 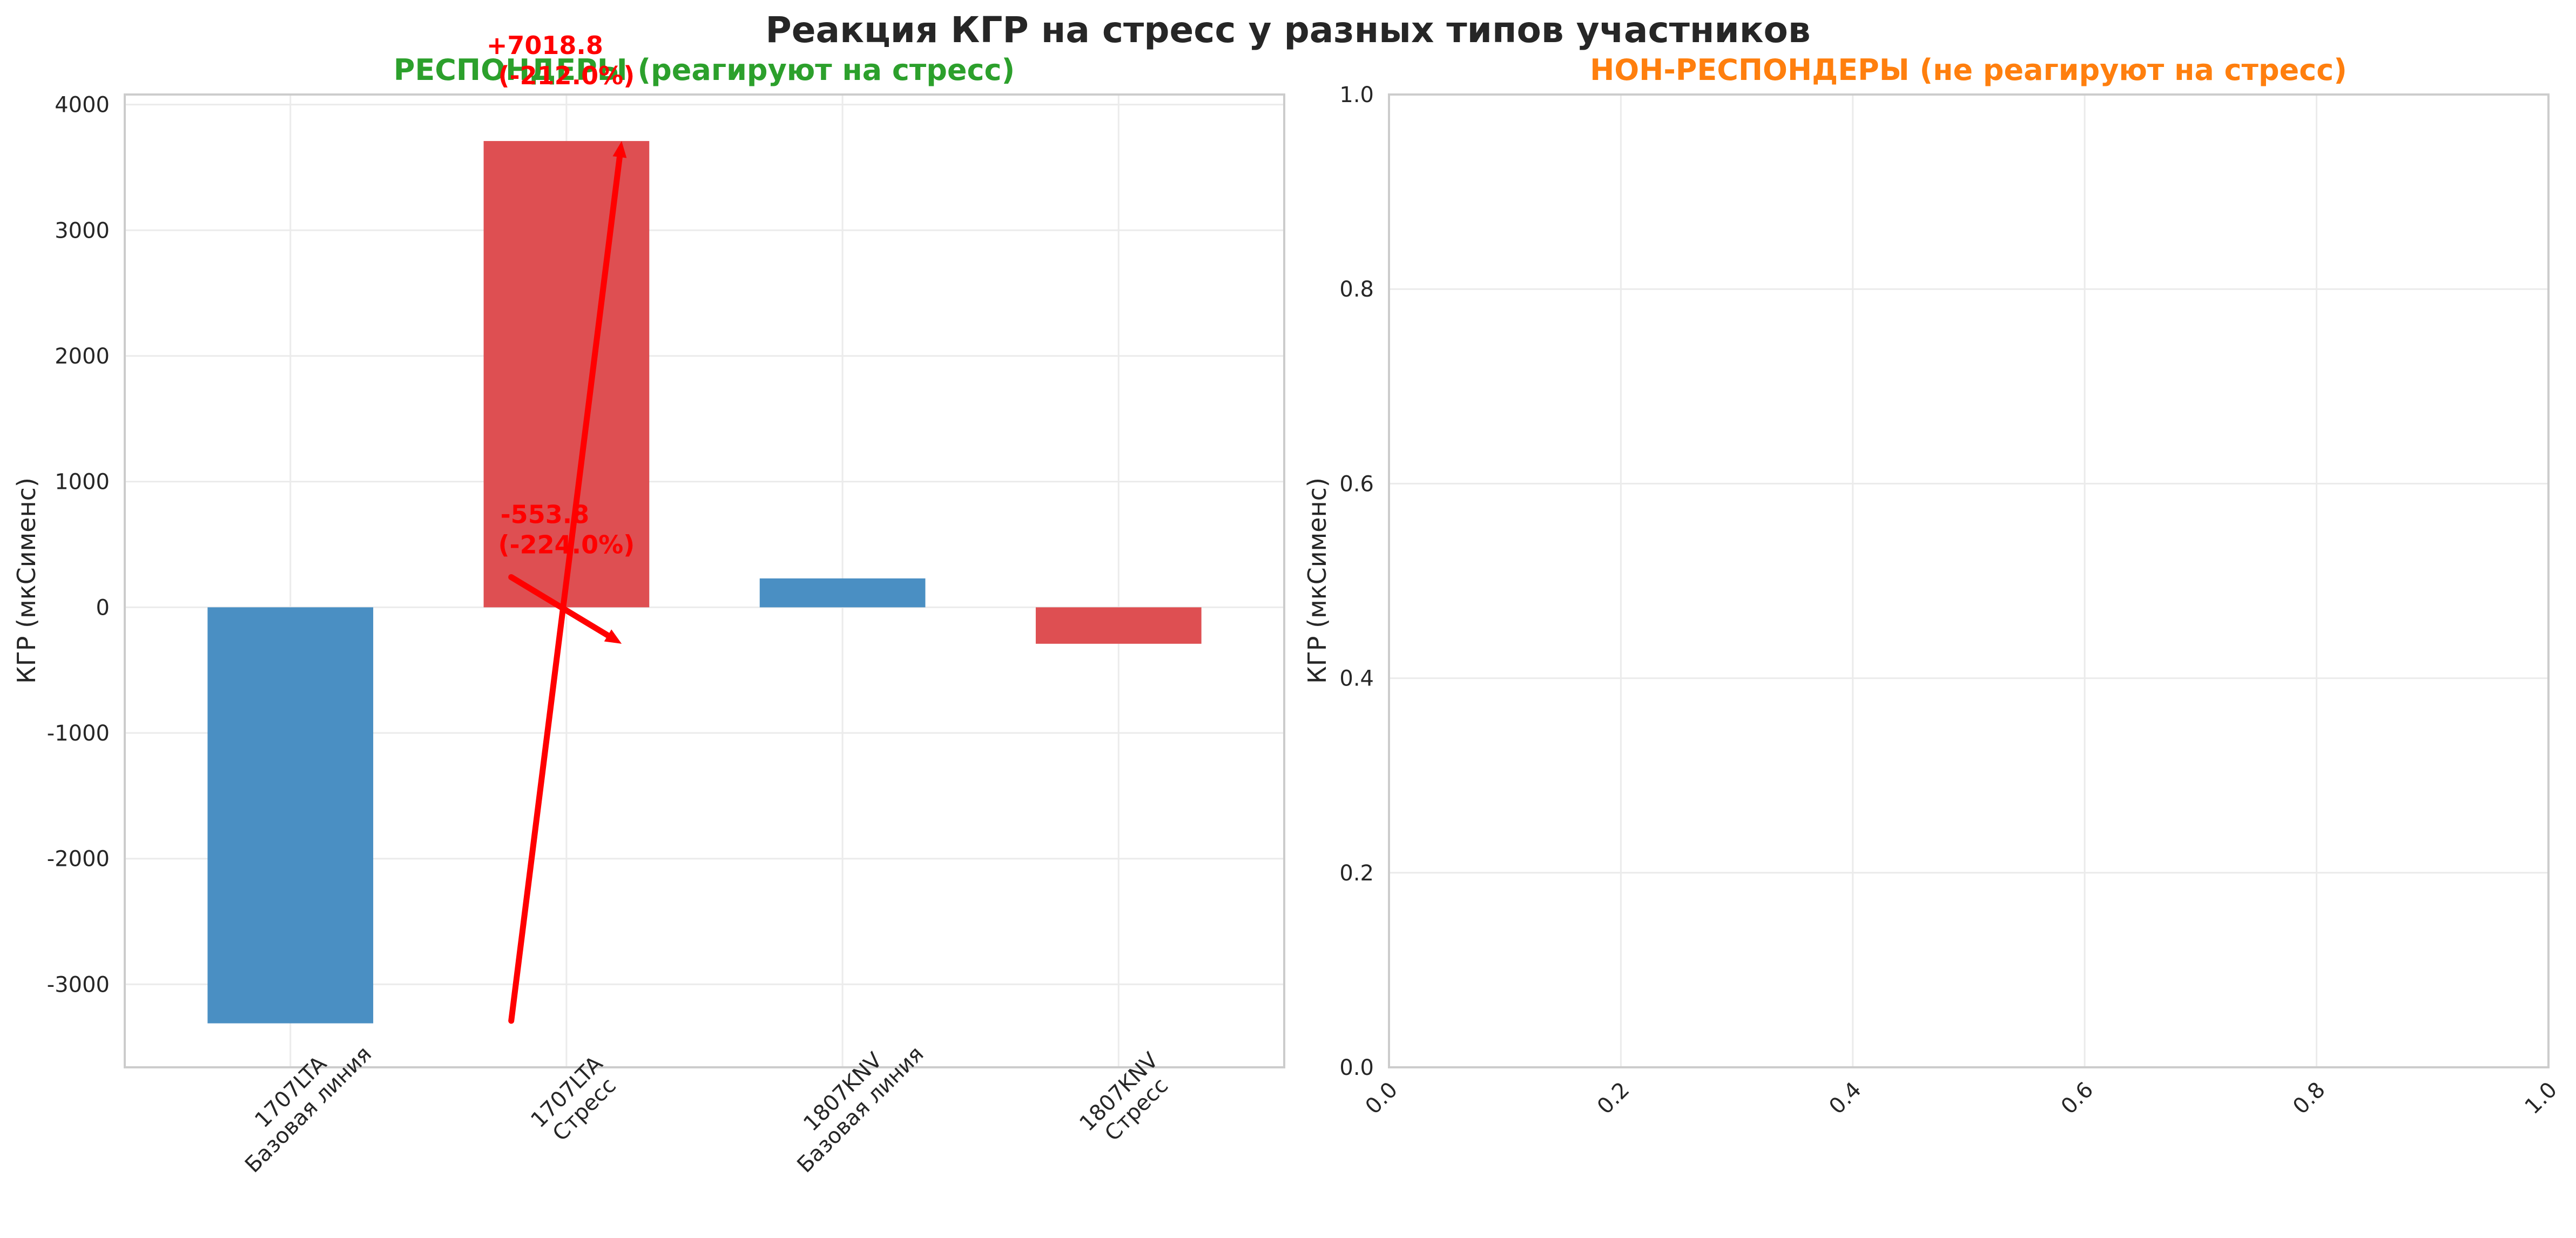 What do you see at coordinates (78, 859) in the screenshot?
I see `y-tick-label: -2000` at bounding box center [78, 859].